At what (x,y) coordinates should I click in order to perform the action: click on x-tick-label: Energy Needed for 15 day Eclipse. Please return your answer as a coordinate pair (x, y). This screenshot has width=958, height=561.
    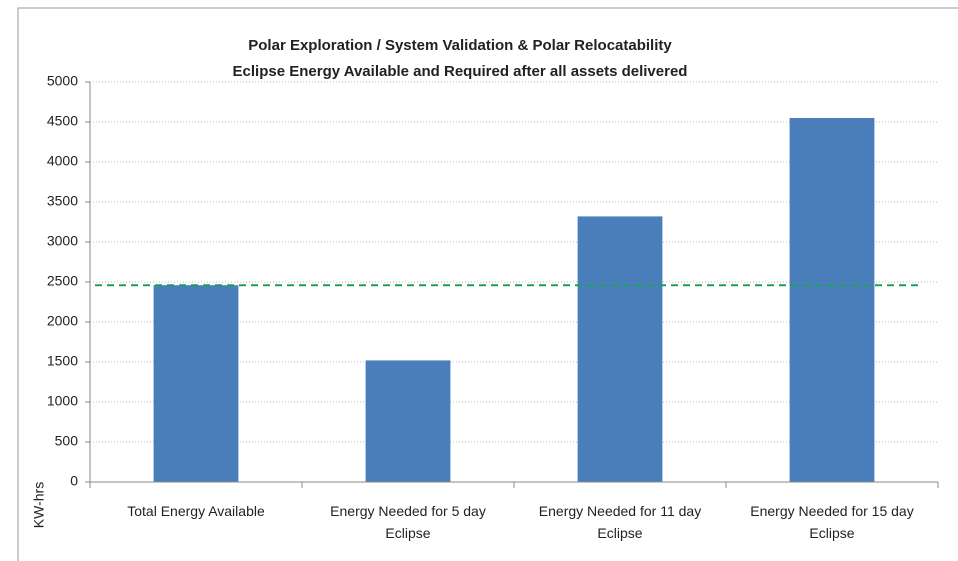
    Looking at the image, I should click on (832, 522).